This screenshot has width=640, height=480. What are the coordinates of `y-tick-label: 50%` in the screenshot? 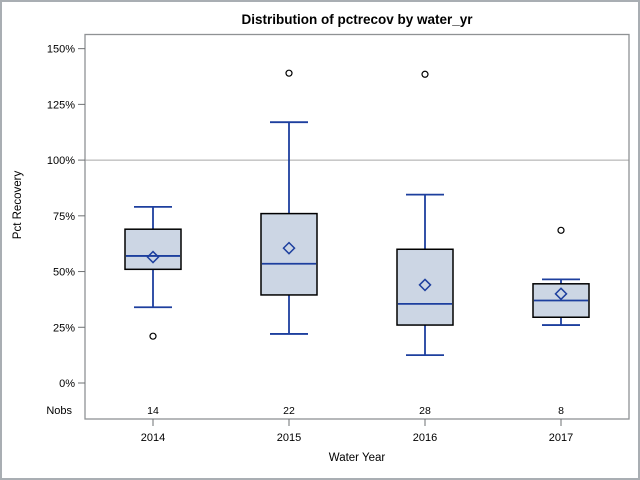 It's located at (64, 273).